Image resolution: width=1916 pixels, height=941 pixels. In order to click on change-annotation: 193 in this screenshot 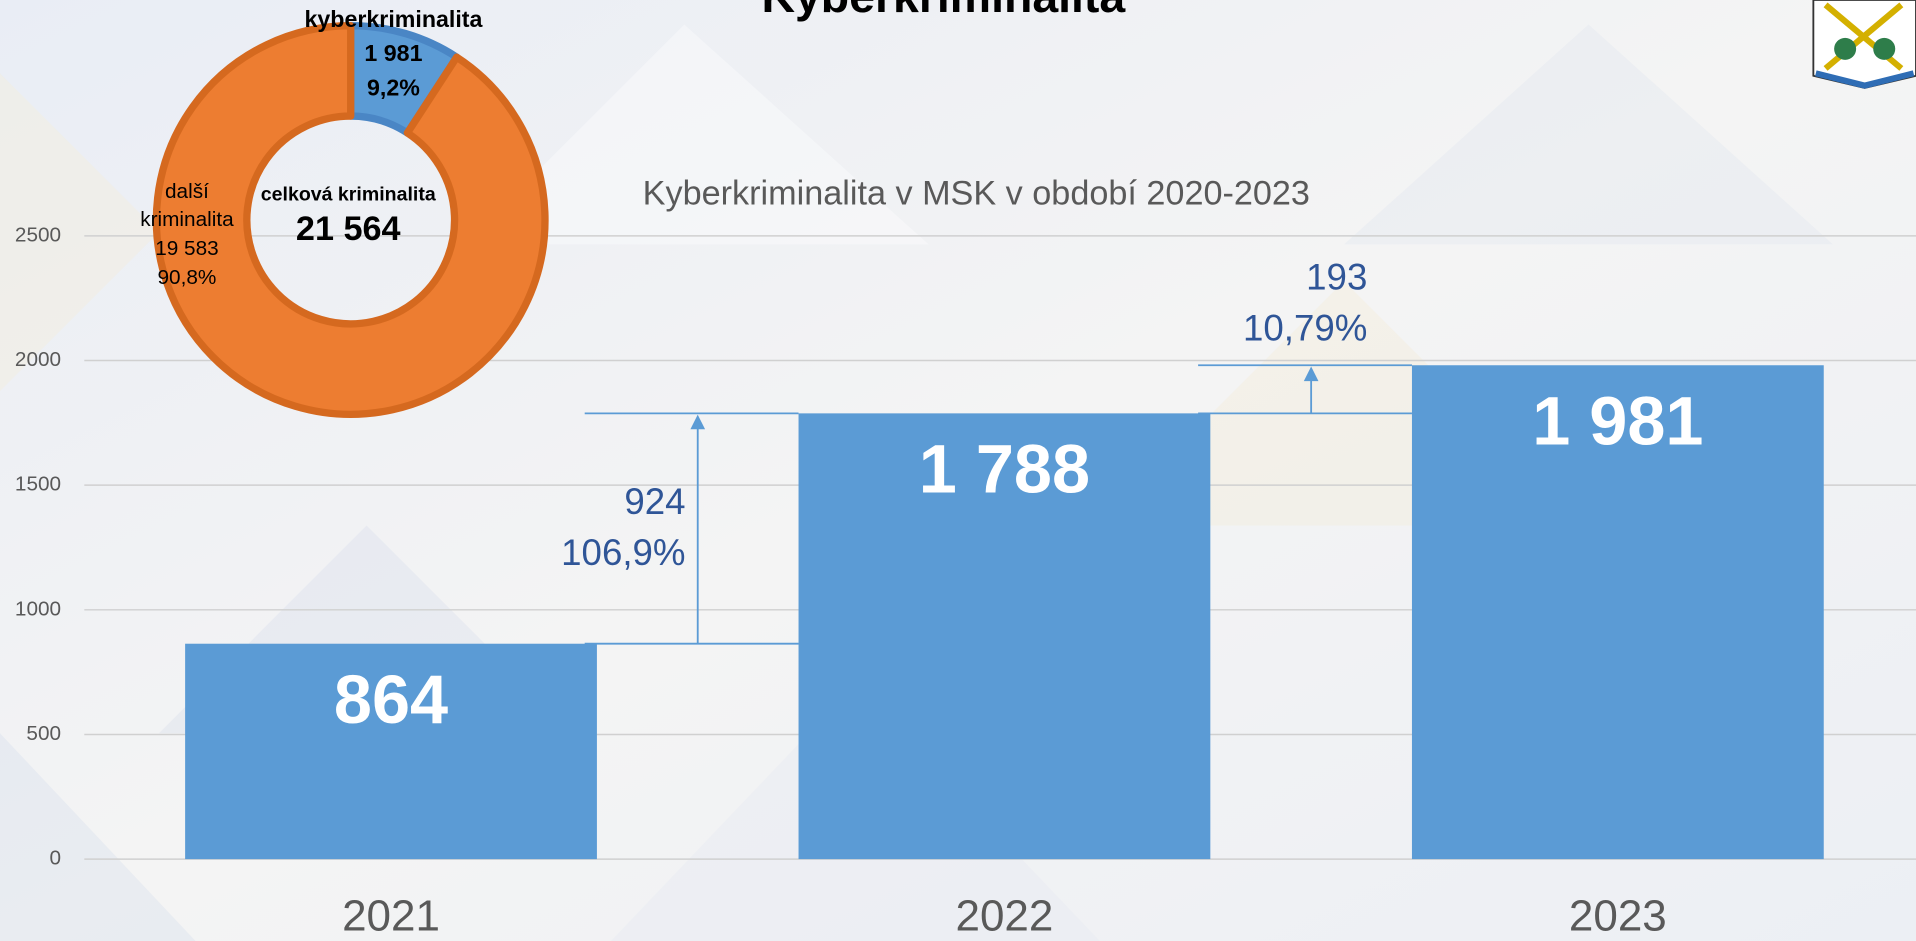, I will do `click(1336, 276)`.